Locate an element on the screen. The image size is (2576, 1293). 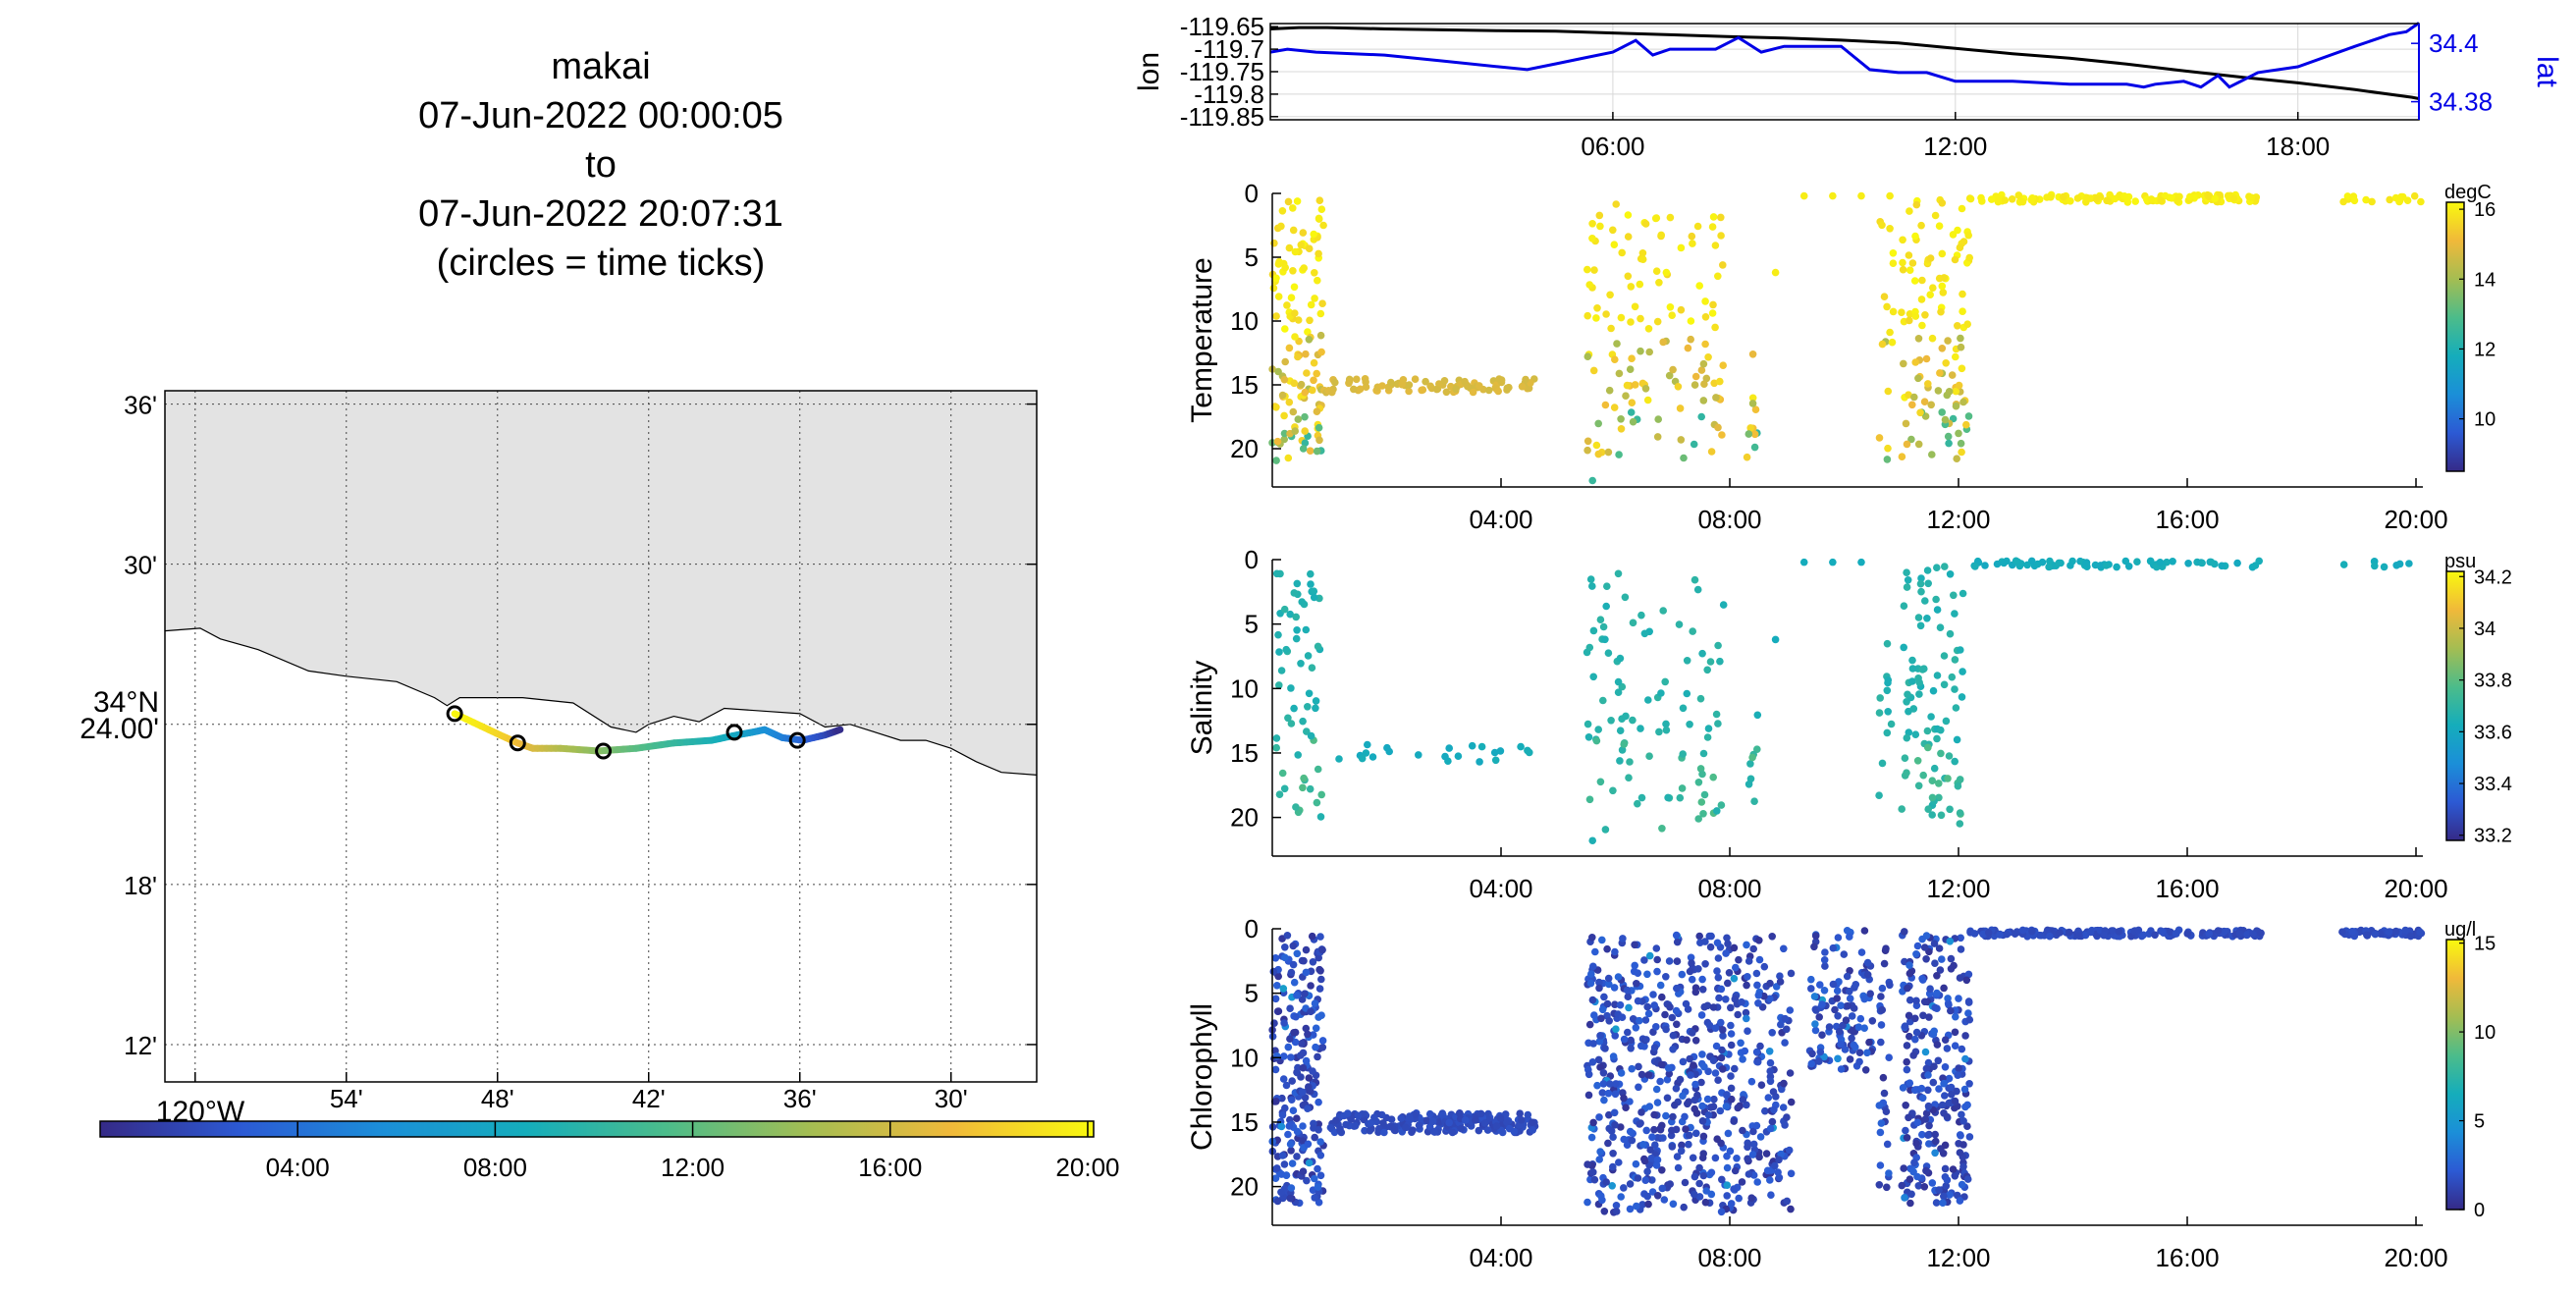
salinity-x-tick-label: 16:00 is located at coordinates (2187, 889).